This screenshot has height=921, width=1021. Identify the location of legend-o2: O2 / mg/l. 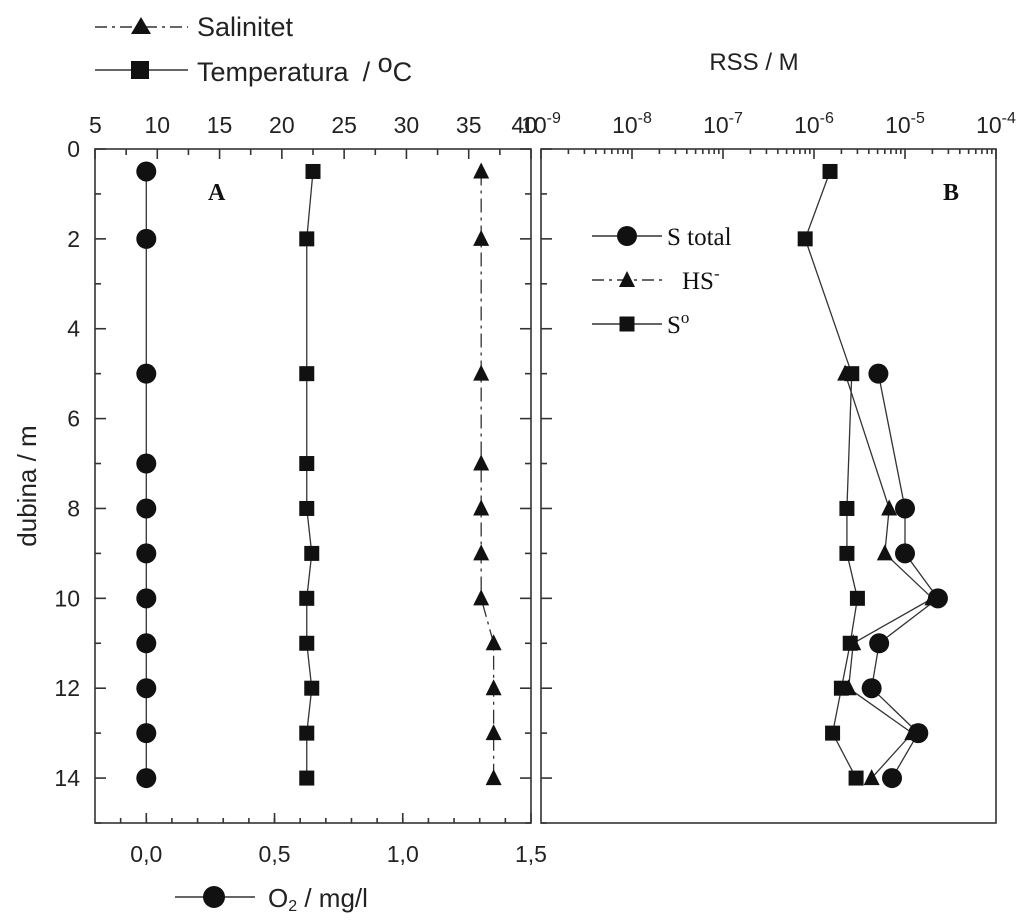
(271, 899).